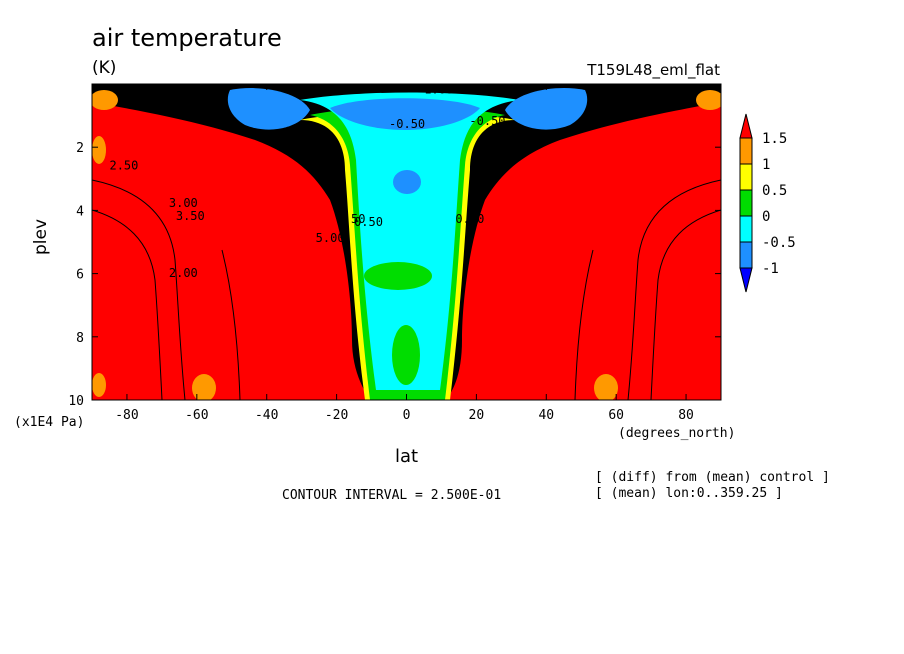 The height and width of the screenshot is (654, 904). What do you see at coordinates (205, 255) in the screenshot?
I see `contour-stripes-left` at bounding box center [205, 255].